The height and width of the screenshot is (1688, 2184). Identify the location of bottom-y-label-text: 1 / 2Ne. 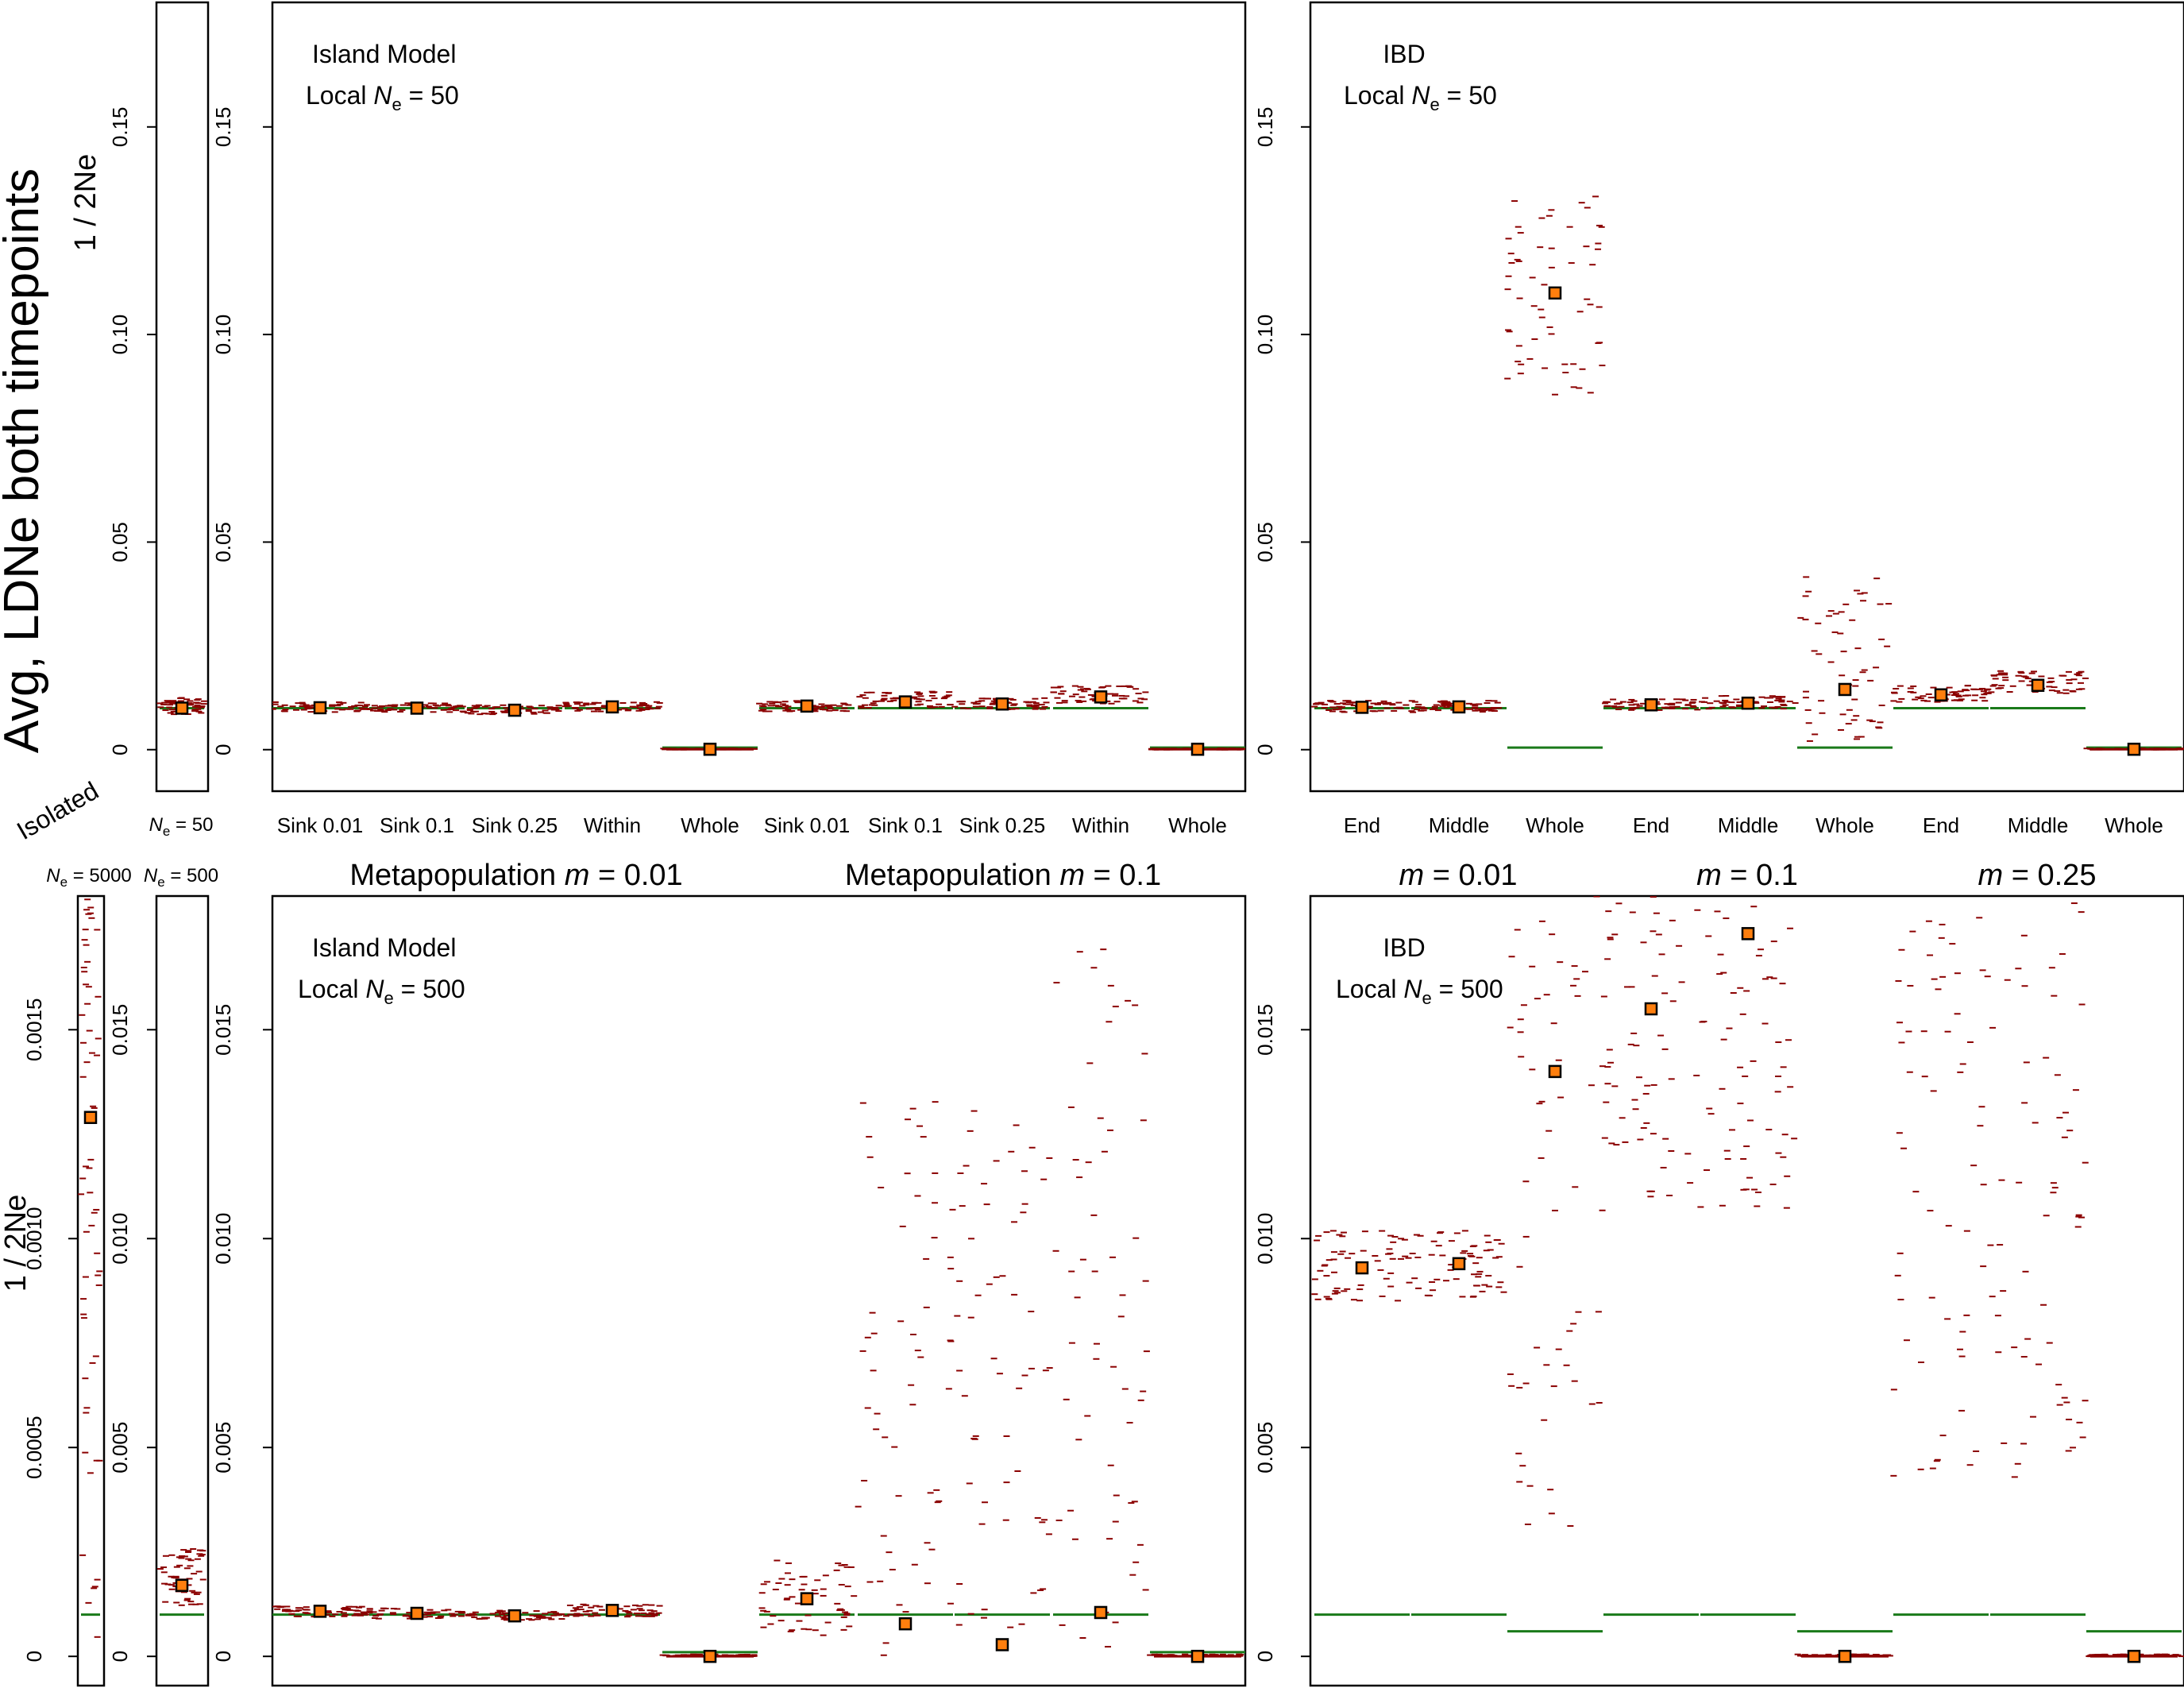
(16, 1244).